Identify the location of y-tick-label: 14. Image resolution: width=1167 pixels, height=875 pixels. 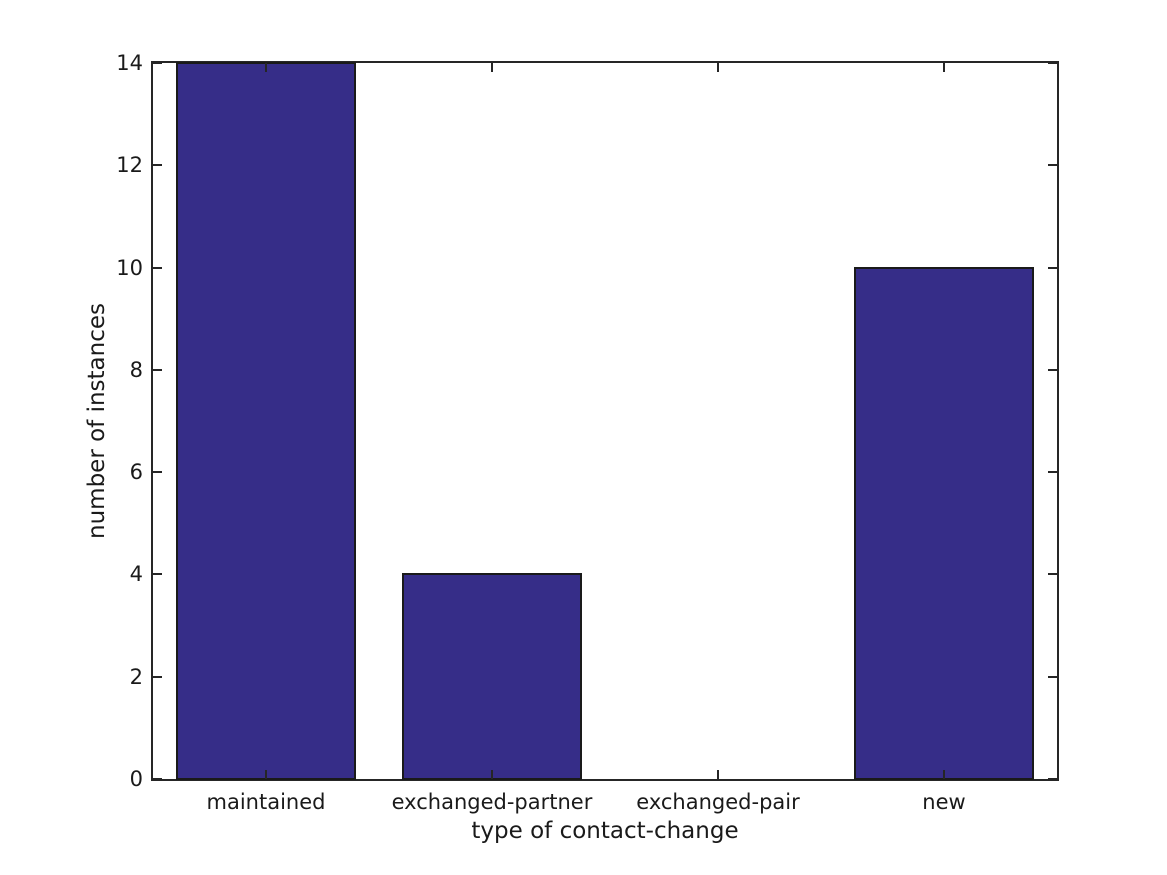
(129, 63).